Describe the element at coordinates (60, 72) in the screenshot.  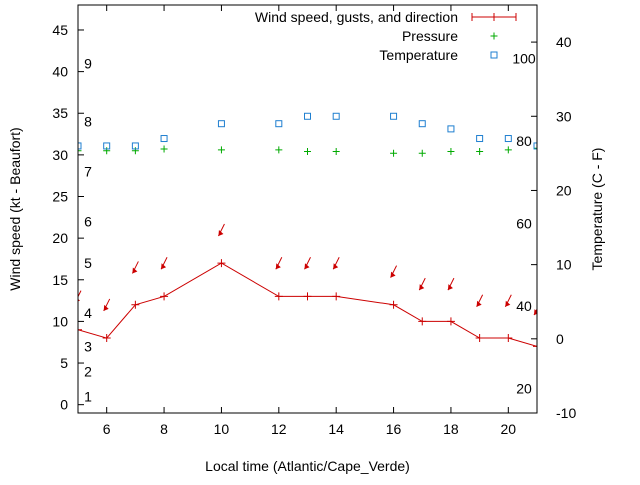
I see `y-tick-label: 40` at that location.